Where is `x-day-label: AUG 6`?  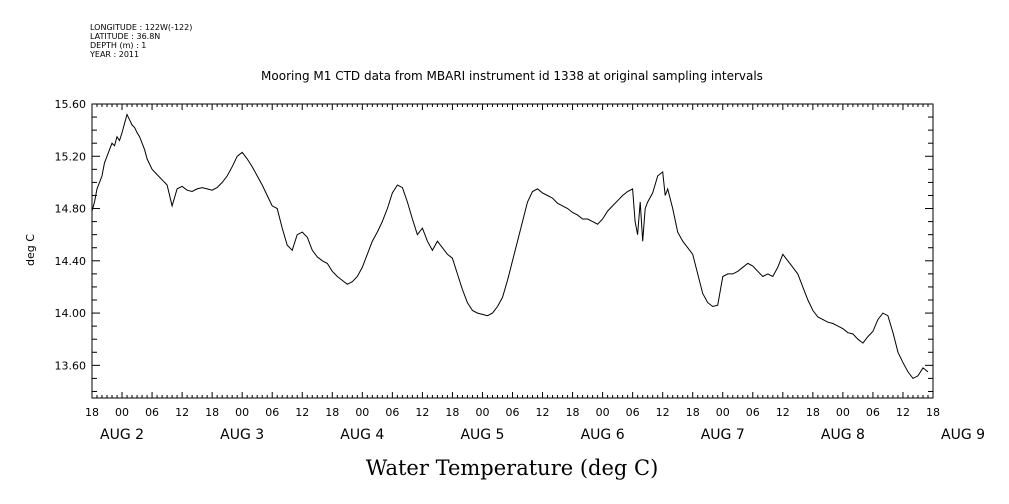 x-day-label: AUG 6 is located at coordinates (603, 435).